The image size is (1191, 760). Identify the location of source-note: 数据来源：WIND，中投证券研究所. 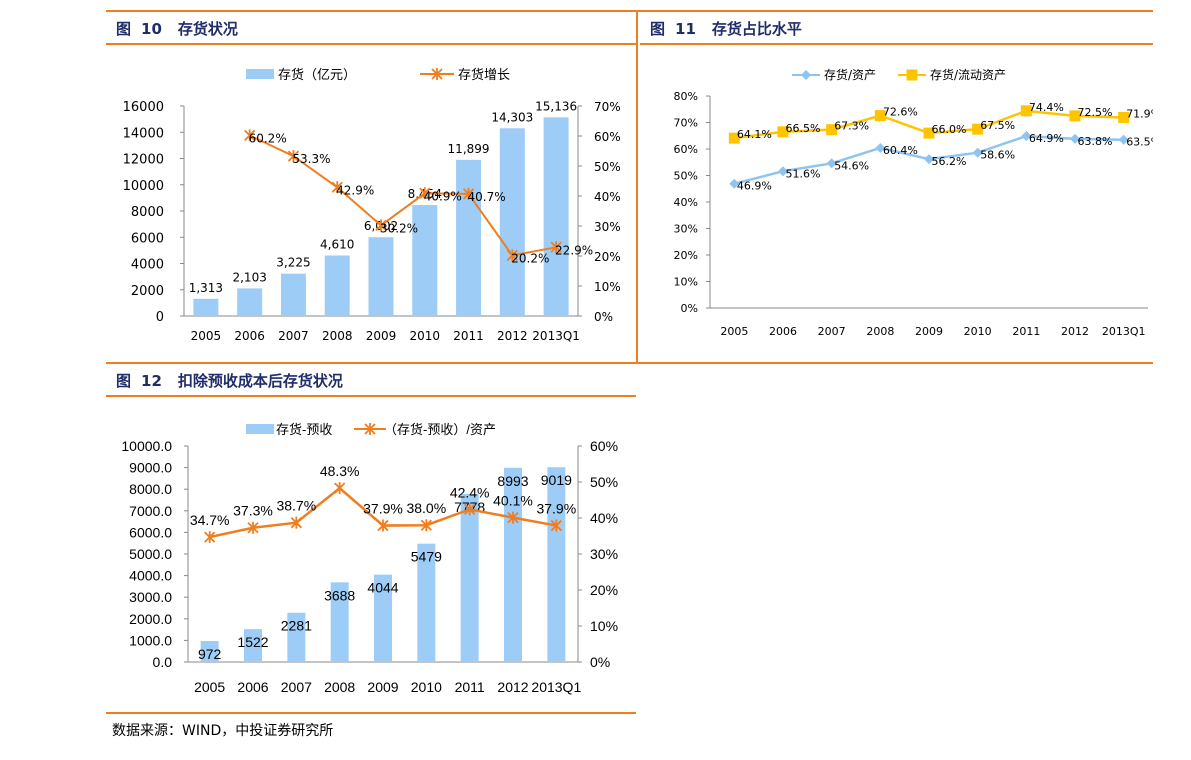
(223, 731).